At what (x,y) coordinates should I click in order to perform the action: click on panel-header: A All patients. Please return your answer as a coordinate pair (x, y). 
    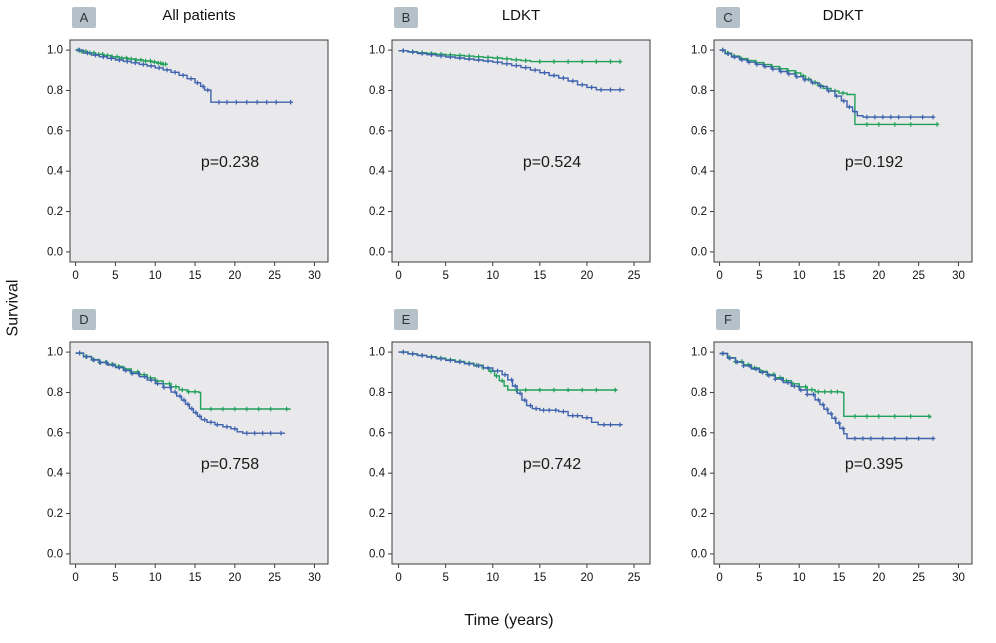
    Looking at the image, I should click on (187, 19).